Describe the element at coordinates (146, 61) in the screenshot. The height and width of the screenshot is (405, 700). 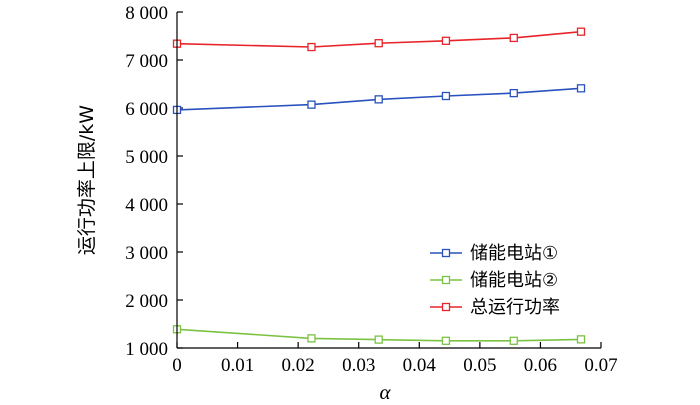
I see `y-tick-label: 7 000` at that location.